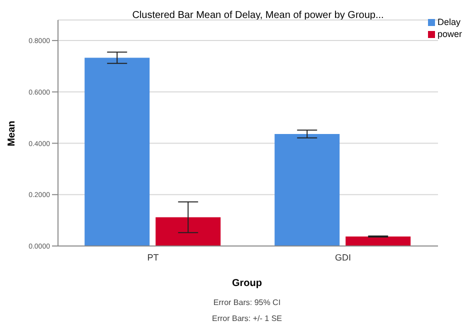 This screenshot has height=335, width=474. What do you see at coordinates (153, 257) in the screenshot?
I see `x-tick-label: PT` at bounding box center [153, 257].